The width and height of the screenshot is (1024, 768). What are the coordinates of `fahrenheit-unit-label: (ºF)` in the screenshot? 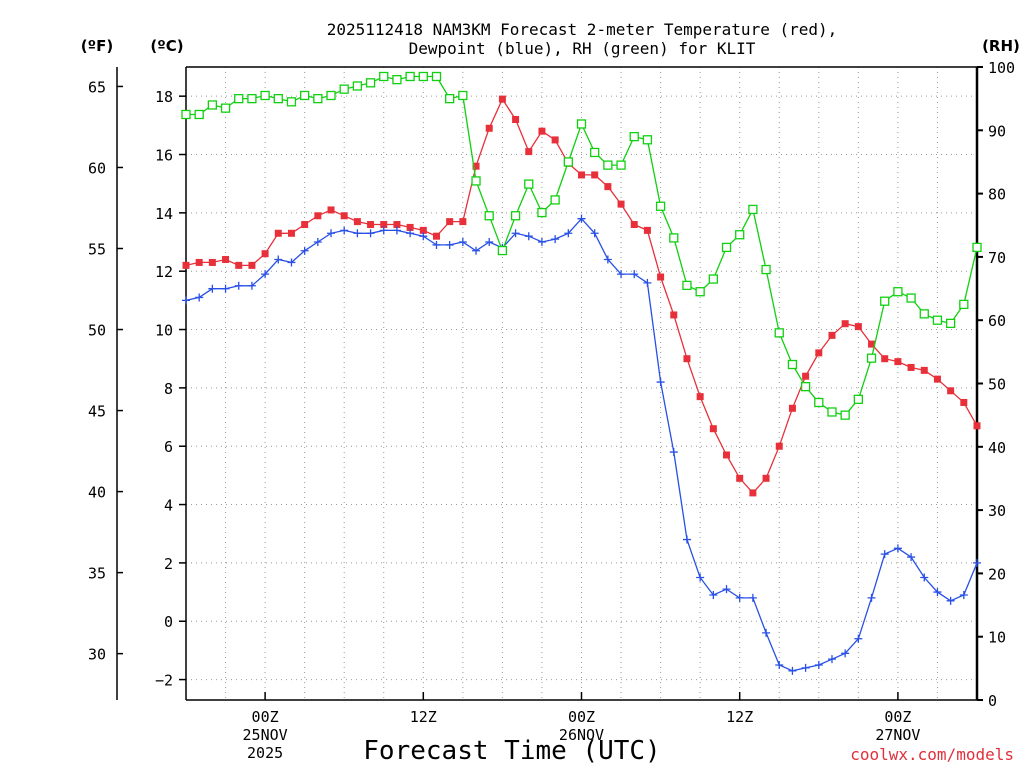 It's located at (97, 46).